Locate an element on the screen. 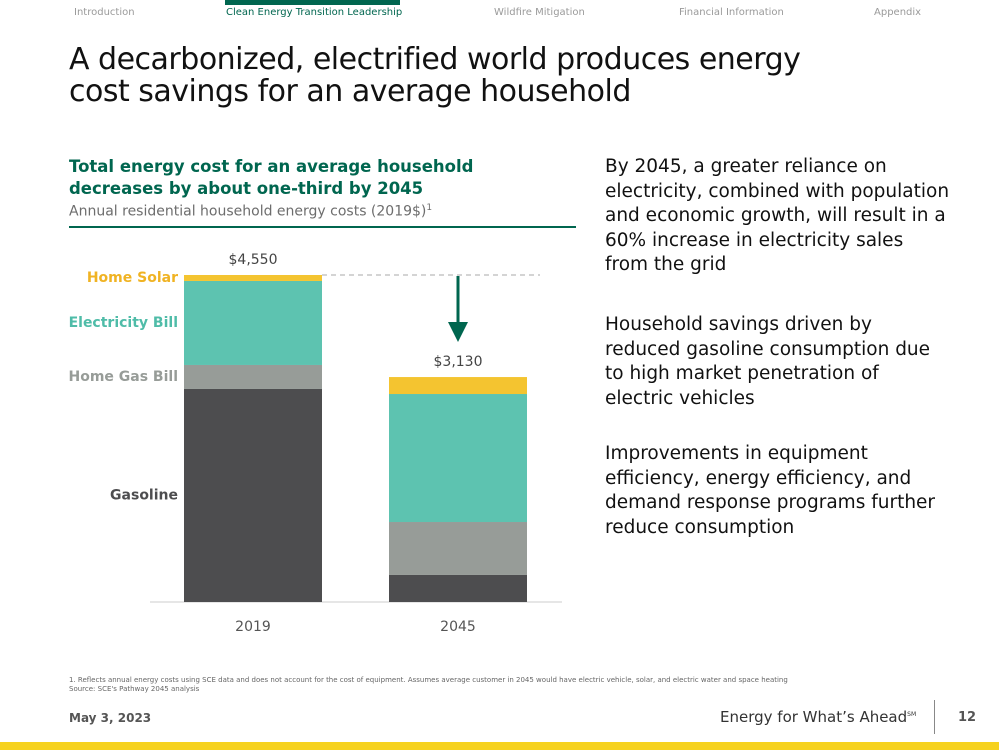  subtitle-note: 1 is located at coordinates (429, 208).